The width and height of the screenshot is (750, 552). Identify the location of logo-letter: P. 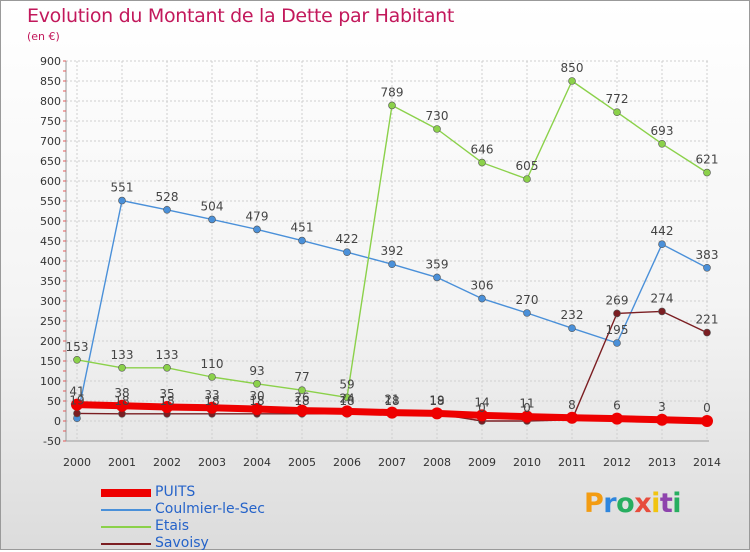
(594, 503).